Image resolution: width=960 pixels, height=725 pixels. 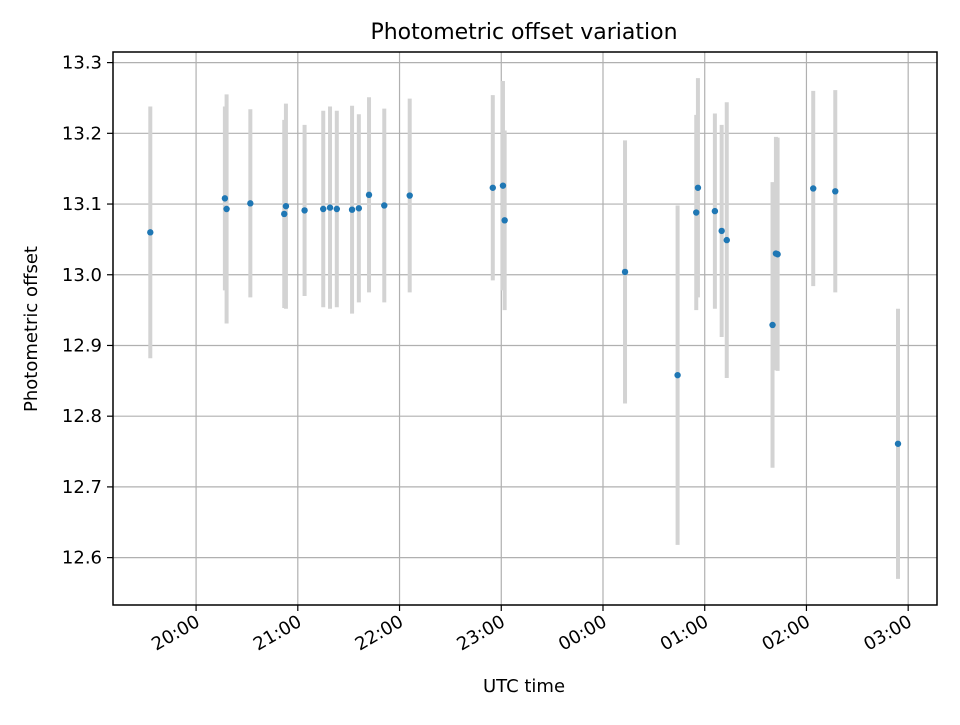 I want to click on y-tick-label: 12.6, so click(x=82, y=558).